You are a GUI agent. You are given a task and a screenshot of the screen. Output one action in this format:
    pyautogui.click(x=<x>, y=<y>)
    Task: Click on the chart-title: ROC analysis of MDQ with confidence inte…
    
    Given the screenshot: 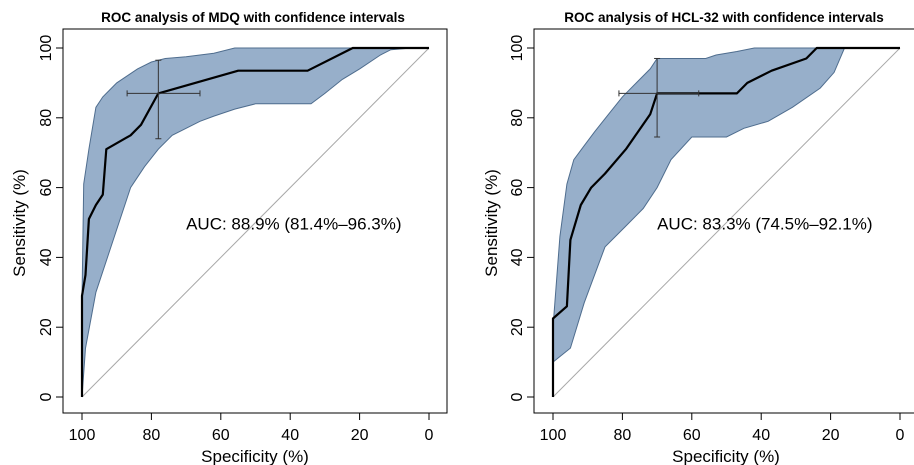 What is the action you would take?
    pyautogui.click(x=253, y=17)
    